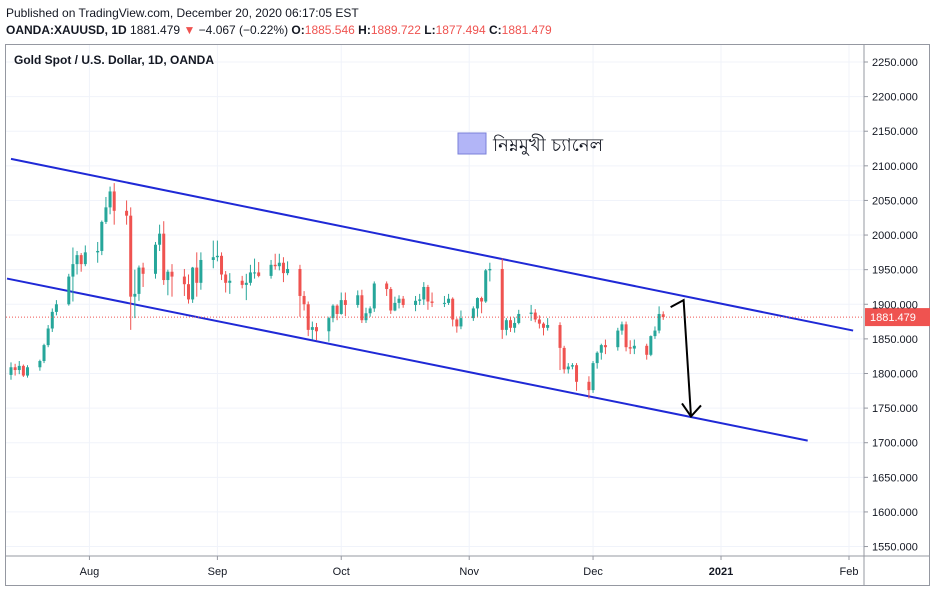 The height and width of the screenshot is (591, 936). What do you see at coordinates (721, 572) in the screenshot?
I see `x-tick-label: 2021` at bounding box center [721, 572].